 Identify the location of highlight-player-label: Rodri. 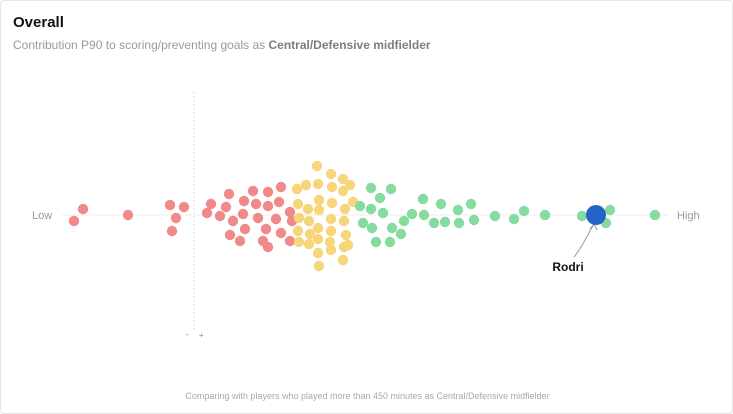
(567, 267).